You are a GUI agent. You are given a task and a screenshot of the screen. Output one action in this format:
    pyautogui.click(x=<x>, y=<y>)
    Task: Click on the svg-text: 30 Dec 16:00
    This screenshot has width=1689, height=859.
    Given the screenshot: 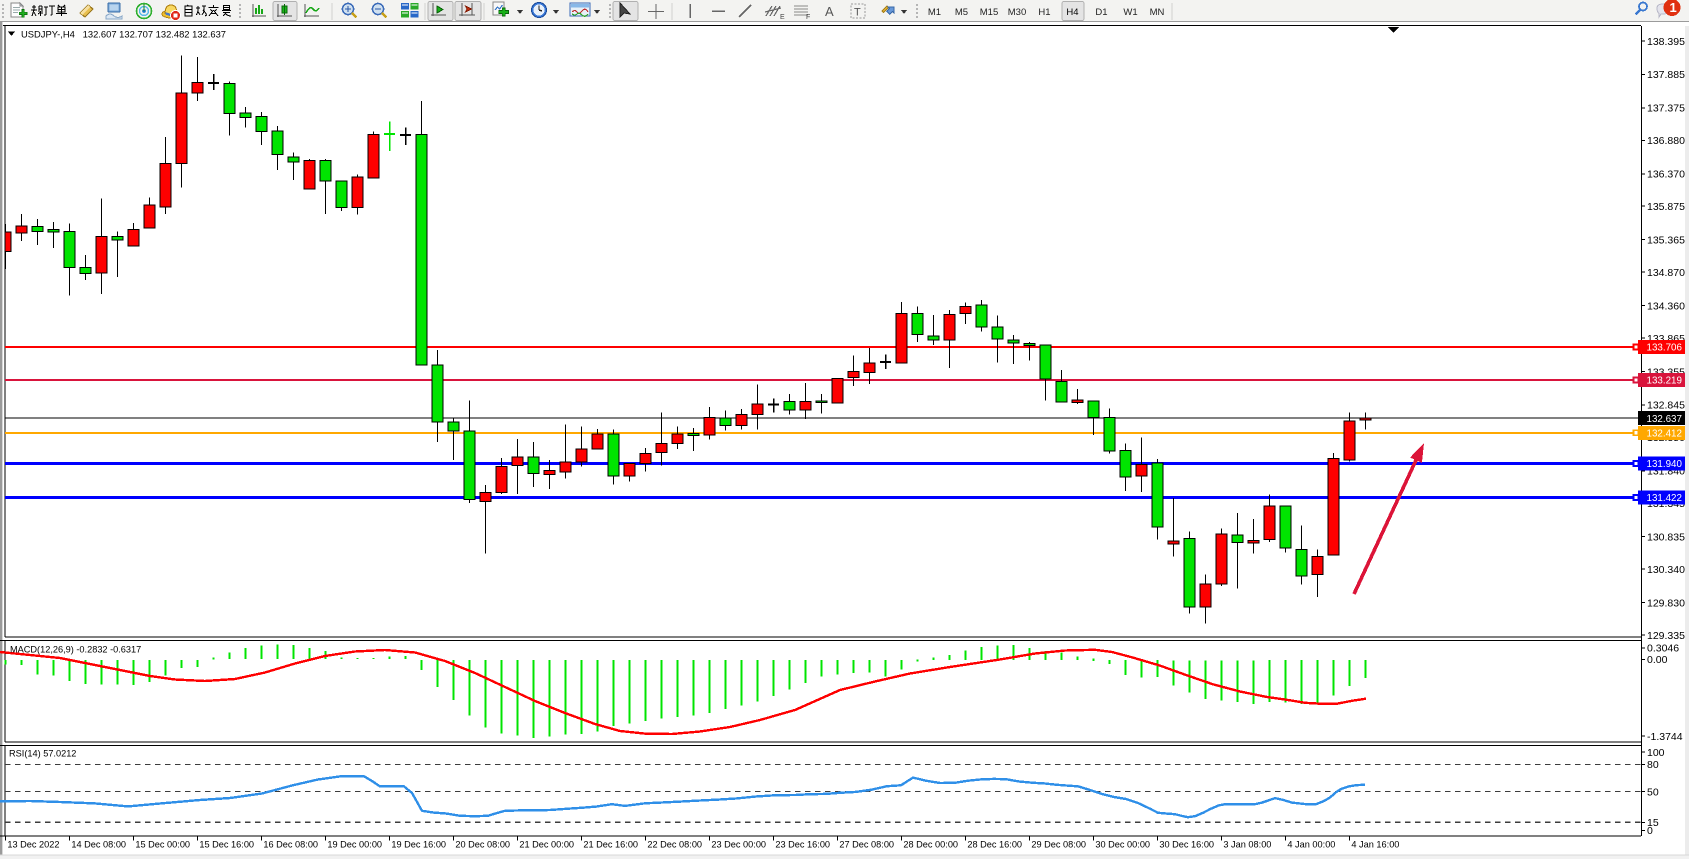 What is the action you would take?
    pyautogui.click(x=1186, y=845)
    